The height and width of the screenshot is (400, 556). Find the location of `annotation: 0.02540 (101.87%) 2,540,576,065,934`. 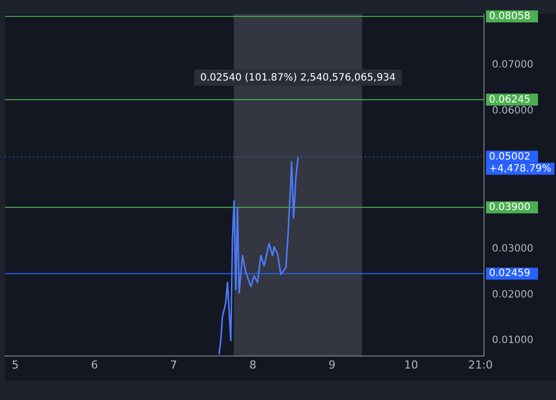

annotation: 0.02540 (101.87%) 2,540,576,065,934 is located at coordinates (298, 78).